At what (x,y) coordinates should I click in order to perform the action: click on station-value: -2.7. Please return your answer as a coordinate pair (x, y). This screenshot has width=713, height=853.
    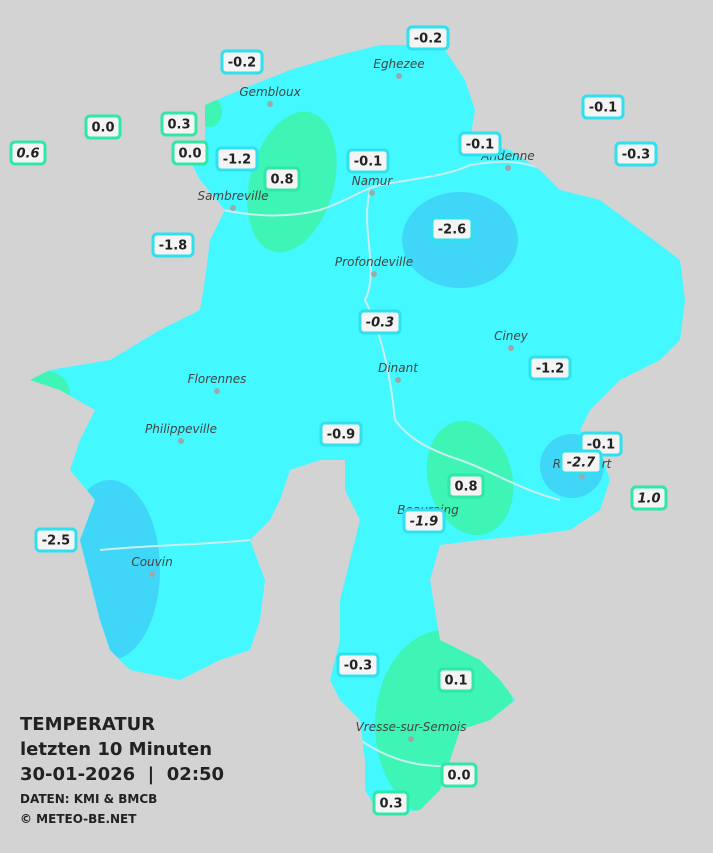
    Looking at the image, I should click on (581, 463).